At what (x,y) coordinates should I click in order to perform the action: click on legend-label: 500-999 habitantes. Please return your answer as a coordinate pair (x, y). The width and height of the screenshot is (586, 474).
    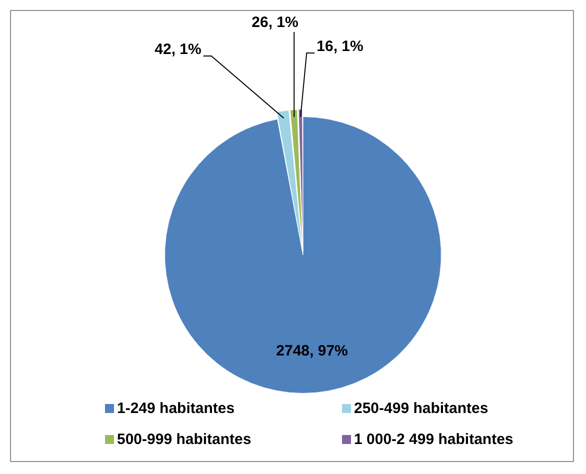
    Looking at the image, I should click on (184, 439).